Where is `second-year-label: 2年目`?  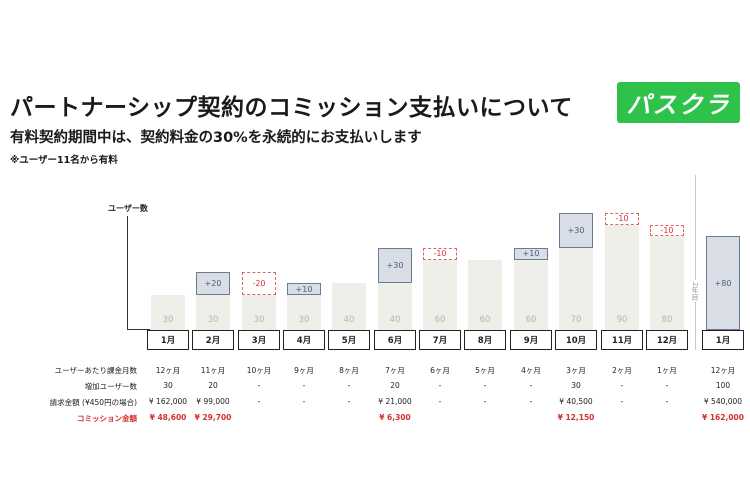
second-year-label: 2年目 is located at coordinates (695, 291).